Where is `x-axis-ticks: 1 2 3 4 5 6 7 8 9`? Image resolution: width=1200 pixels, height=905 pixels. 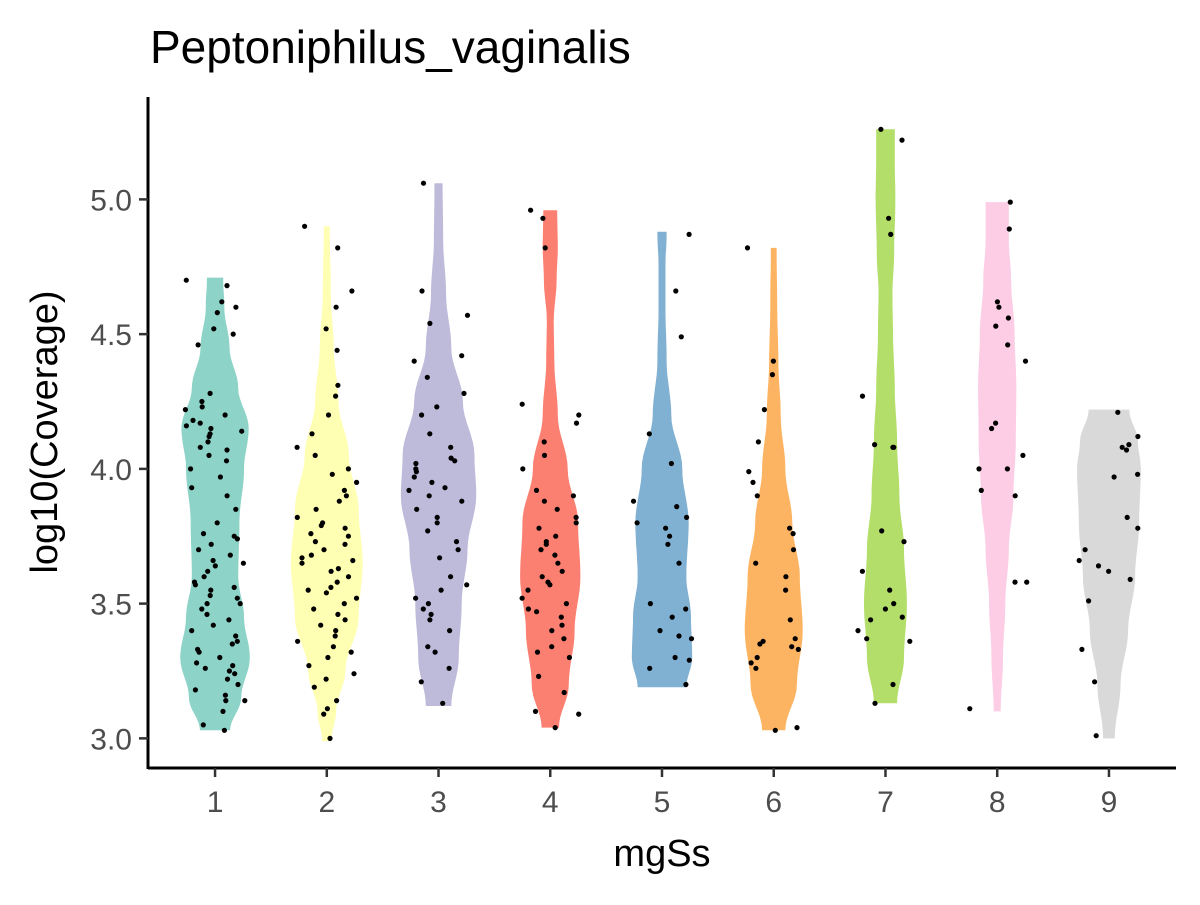
x-axis-ticks: 1 2 3 4 5 6 7 8 9 is located at coordinates (662, 793).